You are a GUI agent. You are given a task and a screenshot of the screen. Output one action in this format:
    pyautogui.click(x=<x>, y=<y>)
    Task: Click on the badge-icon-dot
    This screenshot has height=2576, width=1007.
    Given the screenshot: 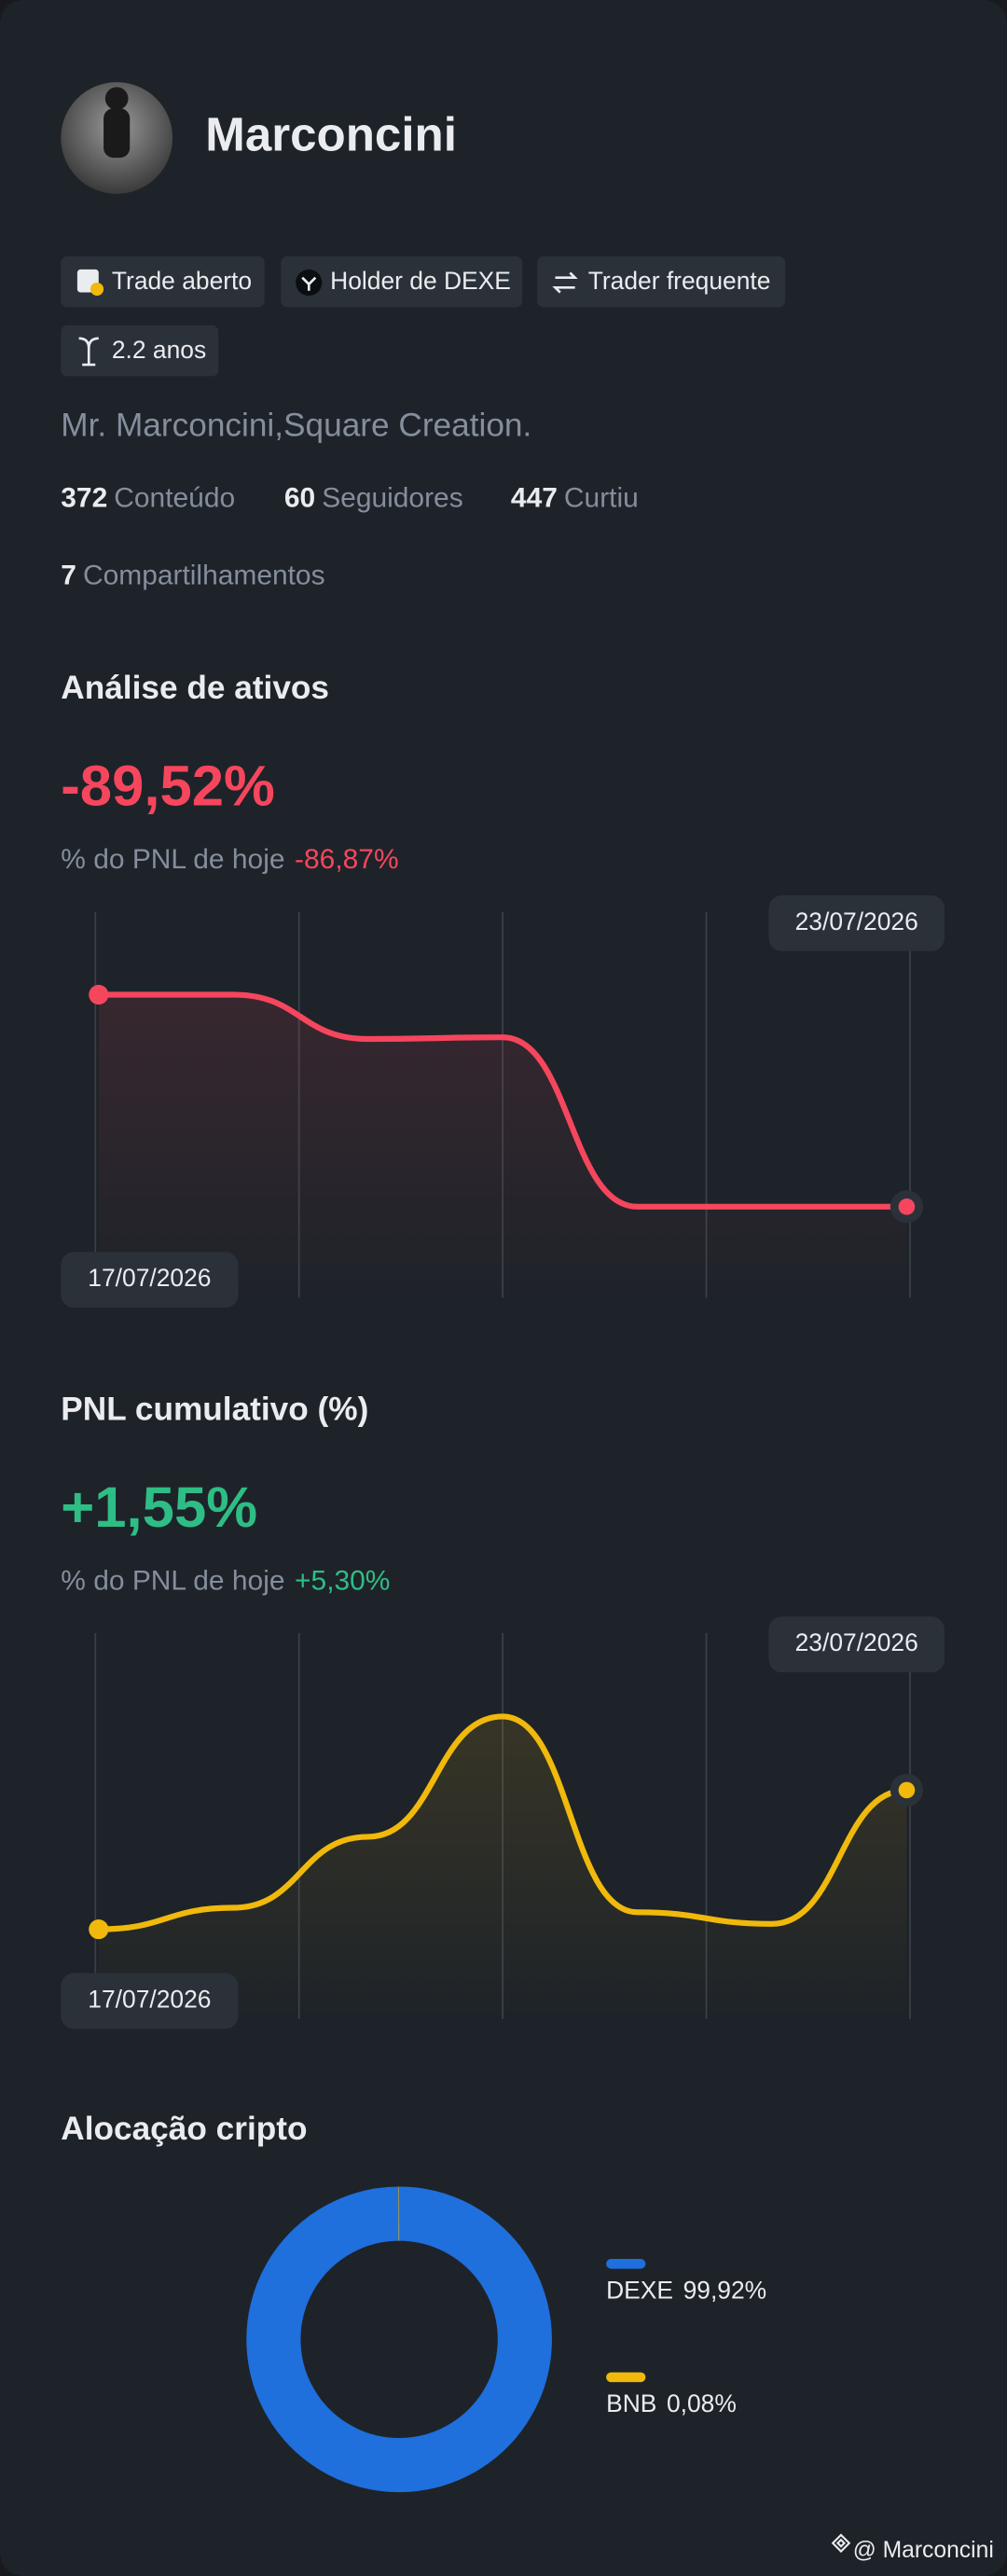 What is the action you would take?
    pyautogui.click(x=97, y=289)
    